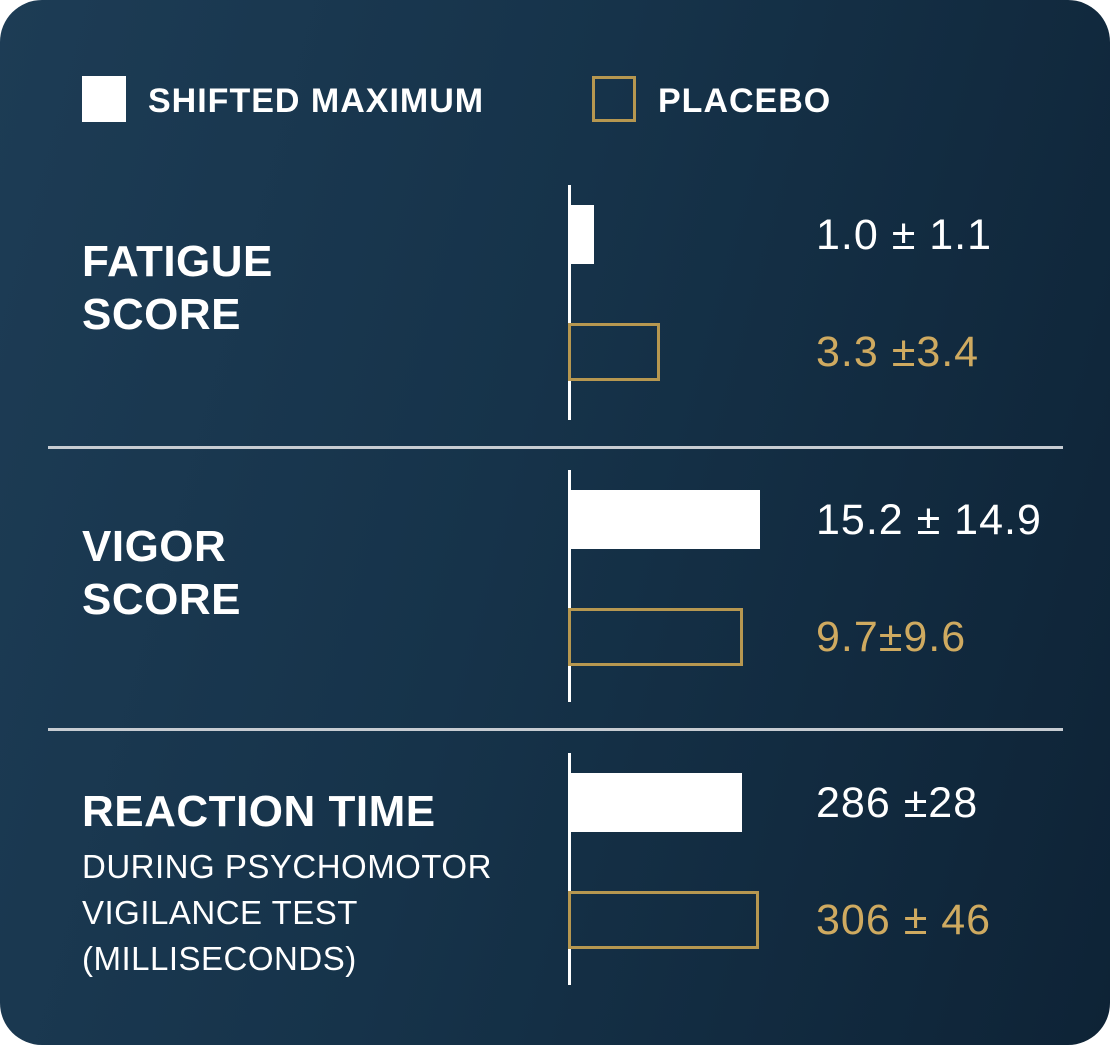 The width and height of the screenshot is (1110, 1045). What do you see at coordinates (904, 235) in the screenshot?
I see `value-shifted-maximum: 1.0 ± 1.1` at bounding box center [904, 235].